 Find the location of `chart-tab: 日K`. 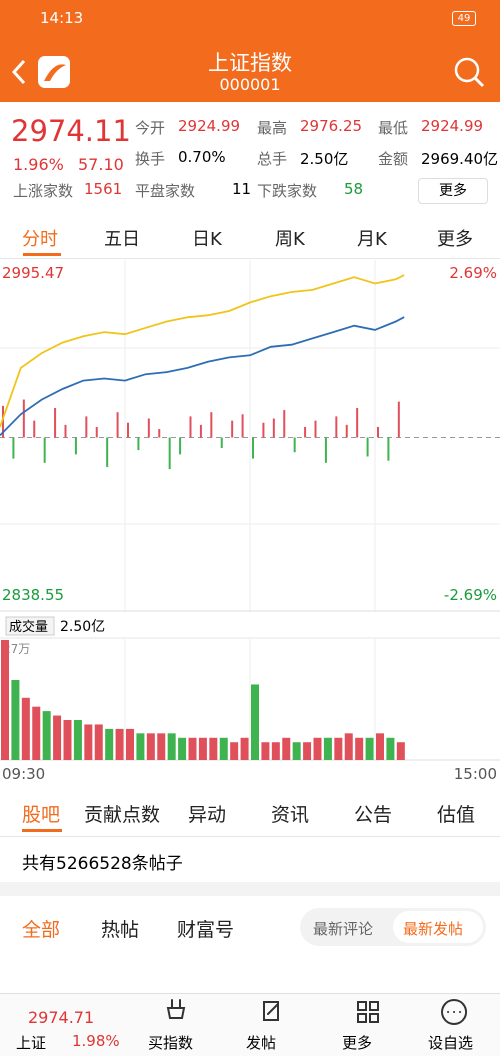

chart-tab: 日K is located at coordinates (207, 239).